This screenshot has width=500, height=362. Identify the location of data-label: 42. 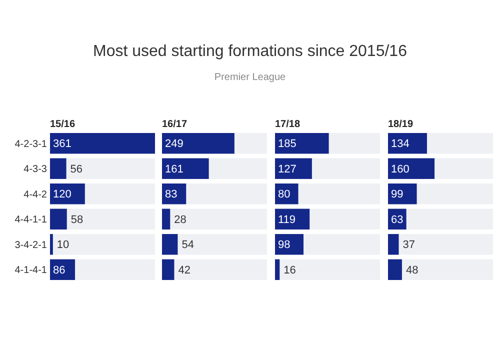
(184, 270).